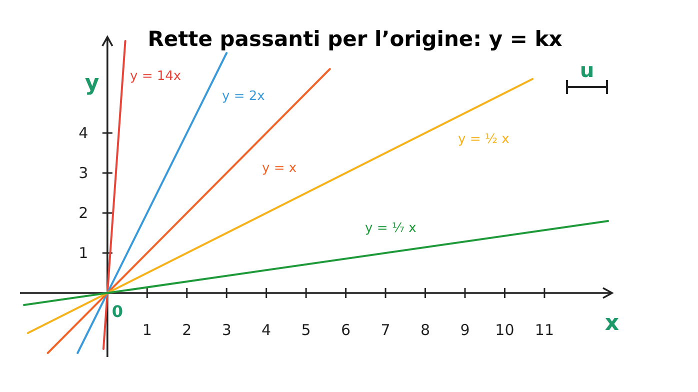 The height and width of the screenshot is (392, 698). I want to click on y-tick-label: 1, so click(83, 253).